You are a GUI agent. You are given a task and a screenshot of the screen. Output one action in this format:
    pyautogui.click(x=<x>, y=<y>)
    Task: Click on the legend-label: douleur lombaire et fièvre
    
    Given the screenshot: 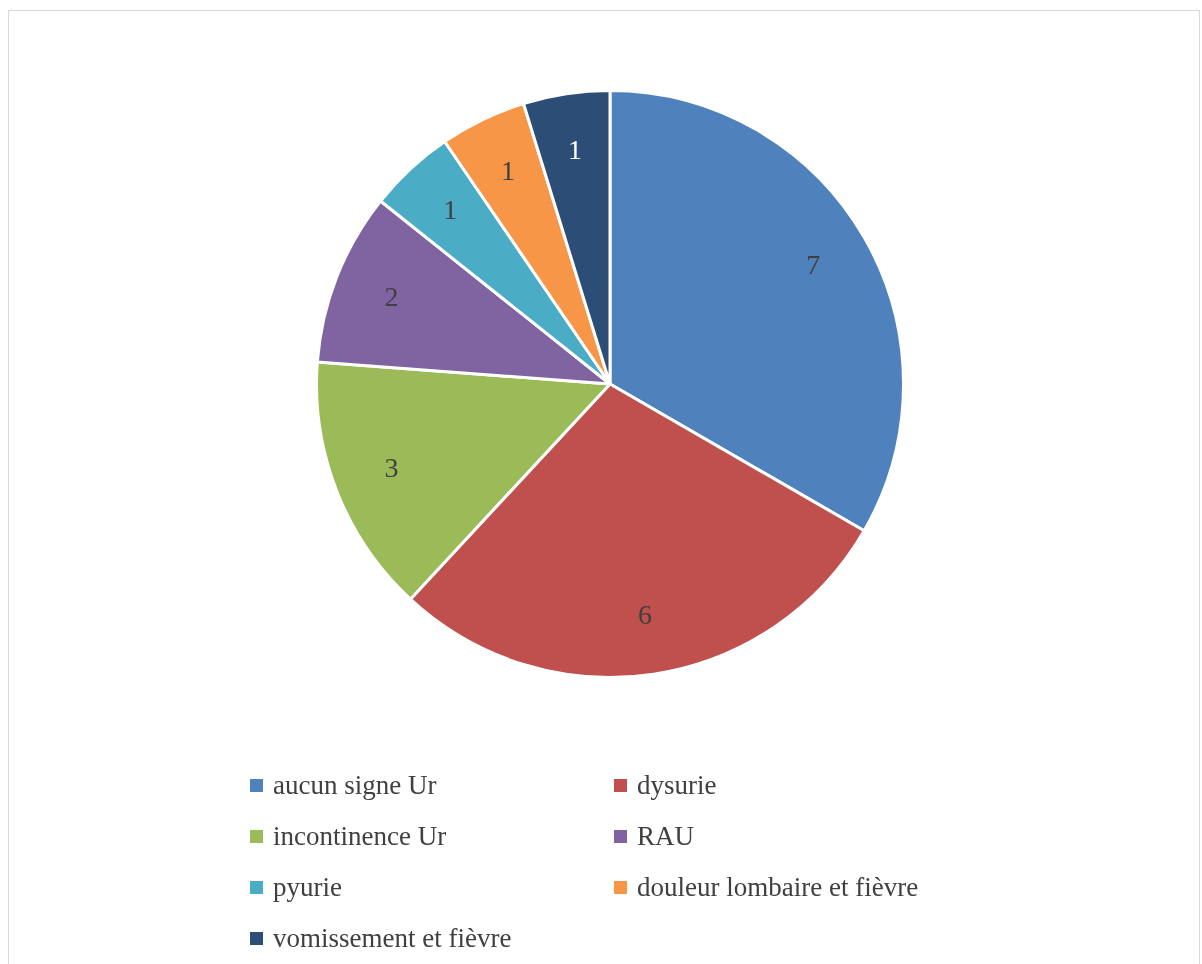 What is the action you would take?
    pyautogui.click(x=778, y=887)
    